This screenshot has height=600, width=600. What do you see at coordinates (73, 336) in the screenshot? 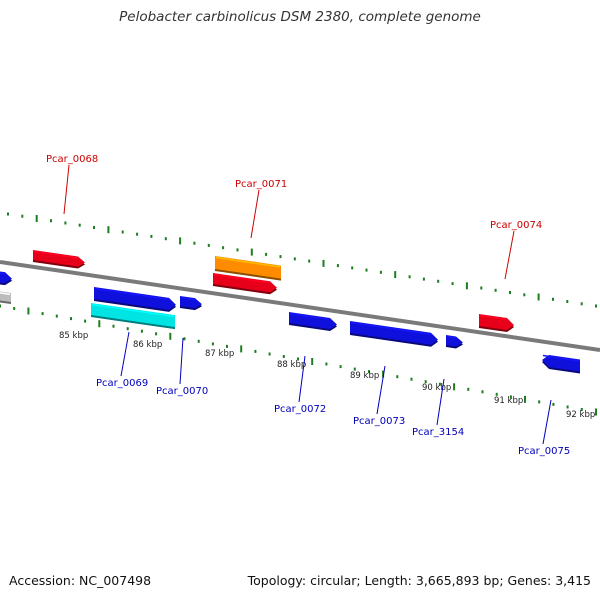
I see `scale-label: 85 kbp` at bounding box center [73, 336].